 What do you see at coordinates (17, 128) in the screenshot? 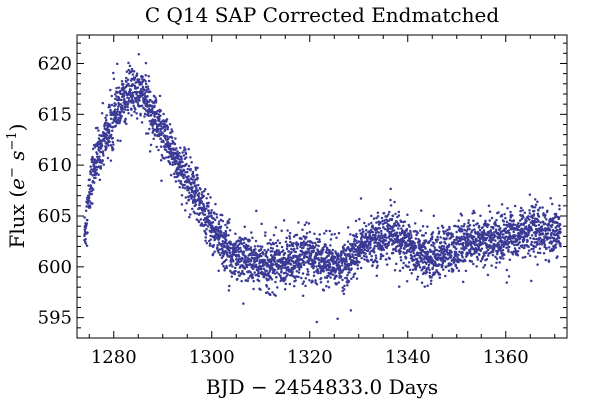
I see `y-axis-label-suffix: )` at bounding box center [17, 128].